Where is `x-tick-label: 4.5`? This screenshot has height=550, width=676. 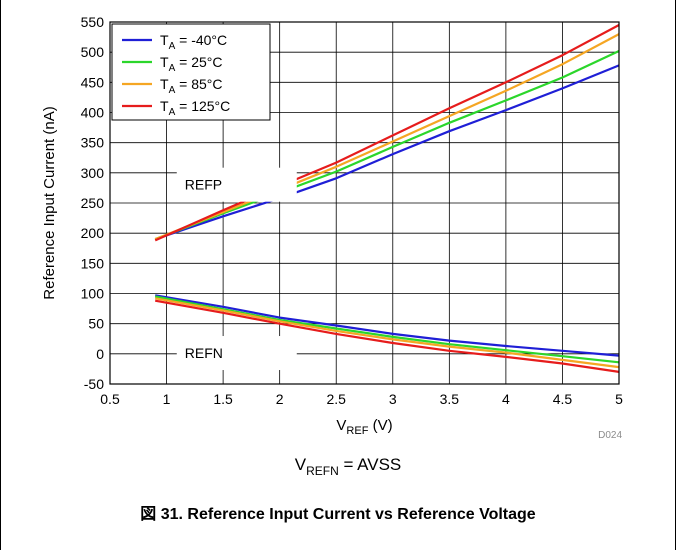
x-tick-label: 4.5 is located at coordinates (563, 399).